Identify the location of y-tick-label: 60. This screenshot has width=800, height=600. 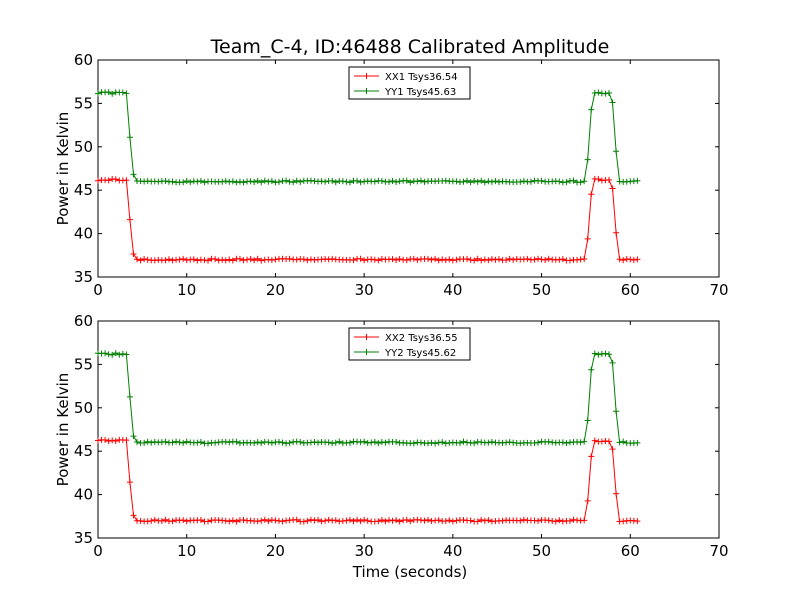
(83, 60).